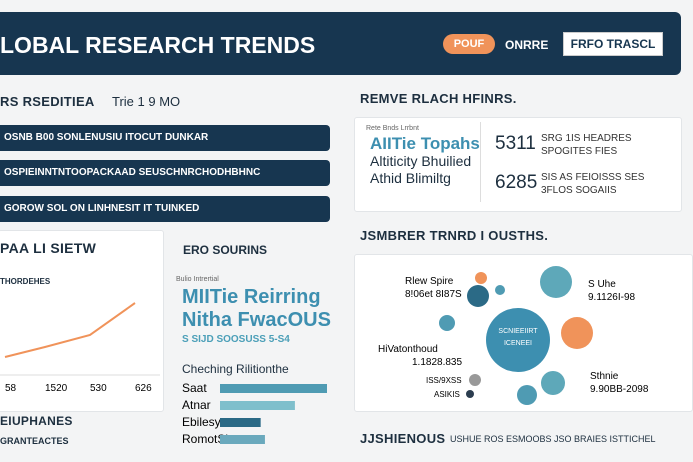 The image size is (693, 462). I want to click on card-title: AIITie Topahs, so click(425, 143).